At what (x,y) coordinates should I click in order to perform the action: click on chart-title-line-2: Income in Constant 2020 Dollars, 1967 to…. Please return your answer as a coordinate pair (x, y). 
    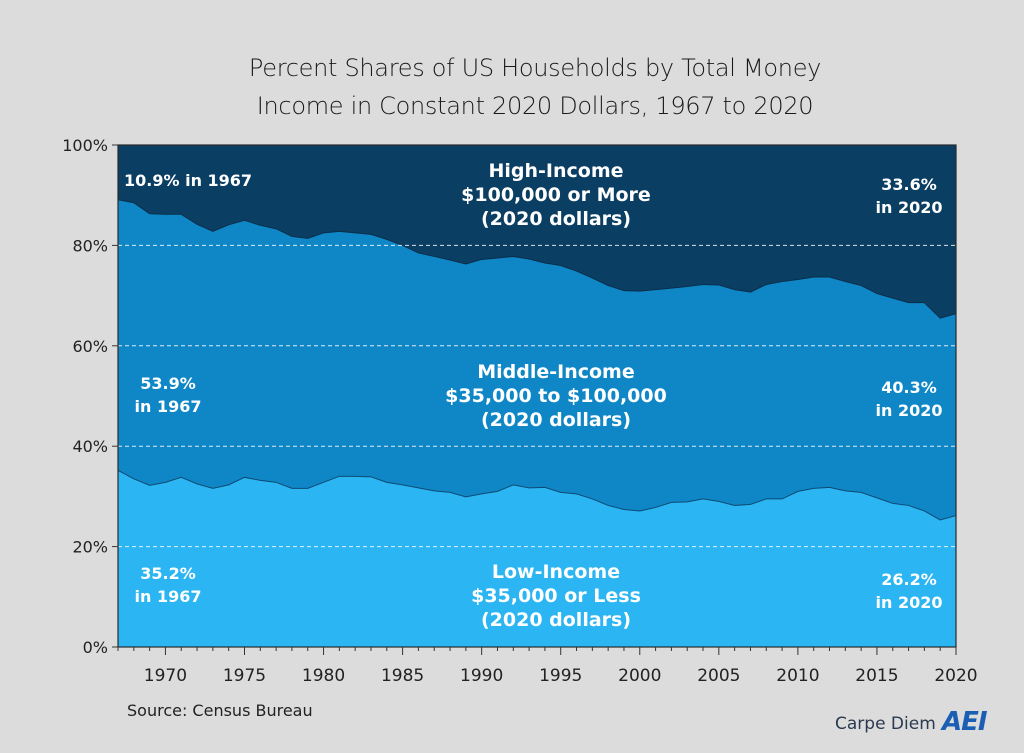
    Looking at the image, I should click on (535, 106).